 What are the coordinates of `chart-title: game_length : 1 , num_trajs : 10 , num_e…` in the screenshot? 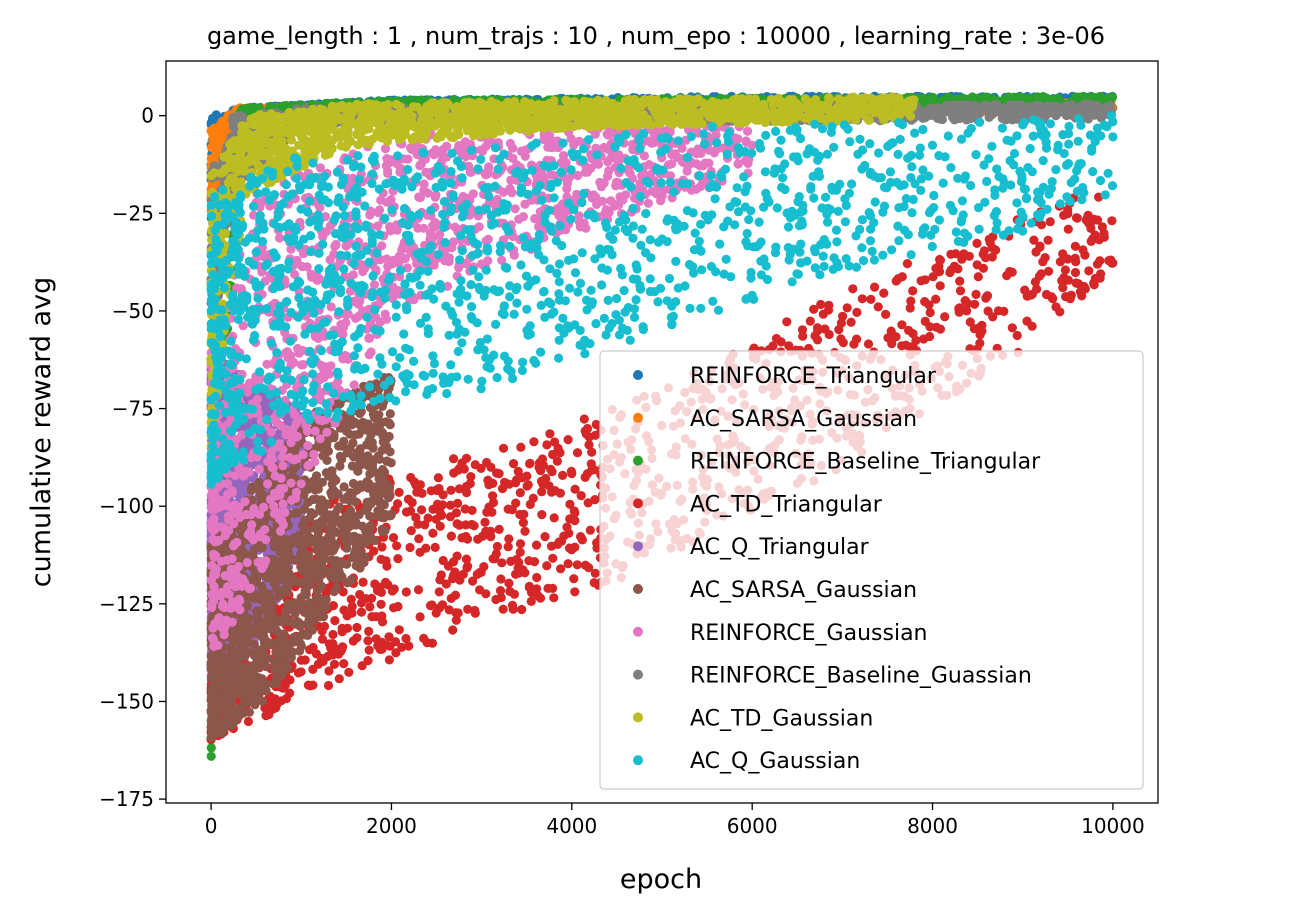 It's located at (656, 36).